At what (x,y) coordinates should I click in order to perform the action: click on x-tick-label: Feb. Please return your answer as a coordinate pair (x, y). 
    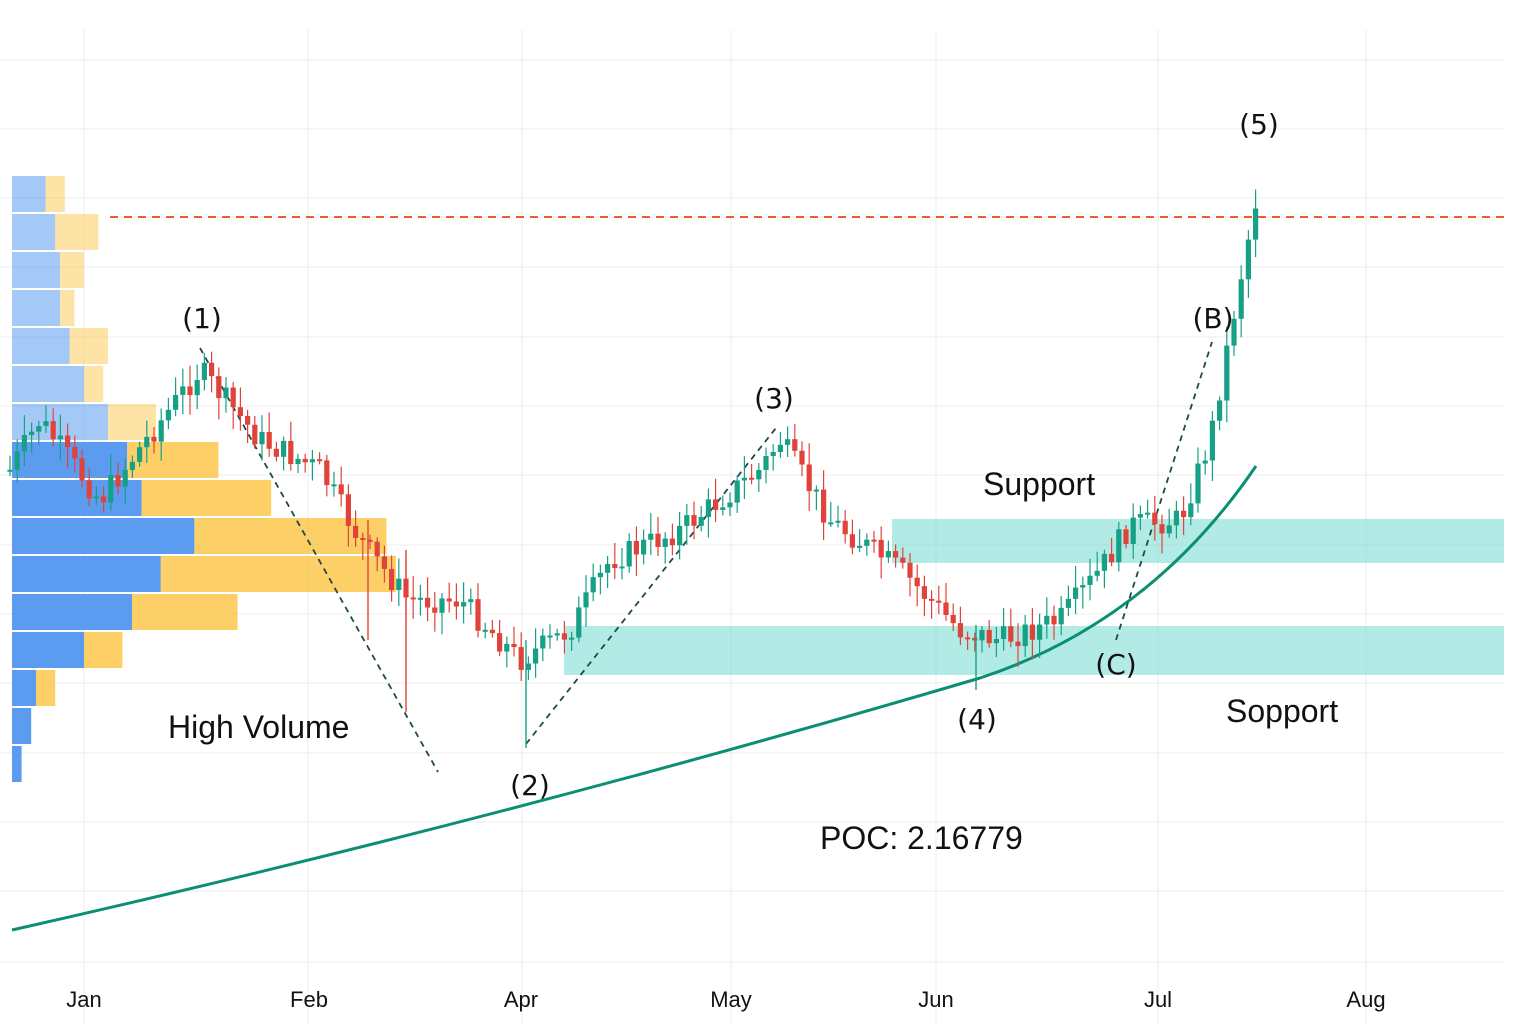
    Looking at the image, I should click on (309, 999).